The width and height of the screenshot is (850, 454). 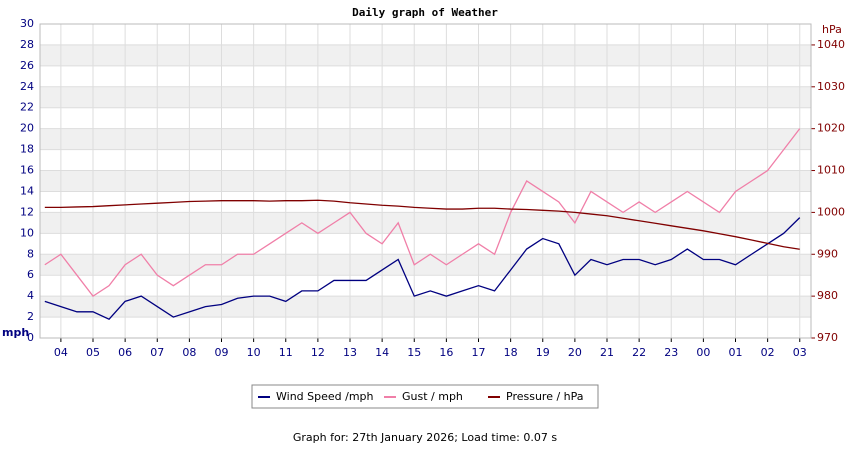 What do you see at coordinates (545, 396) in the screenshot?
I see `legend-label: Pressure / hPa` at bounding box center [545, 396].